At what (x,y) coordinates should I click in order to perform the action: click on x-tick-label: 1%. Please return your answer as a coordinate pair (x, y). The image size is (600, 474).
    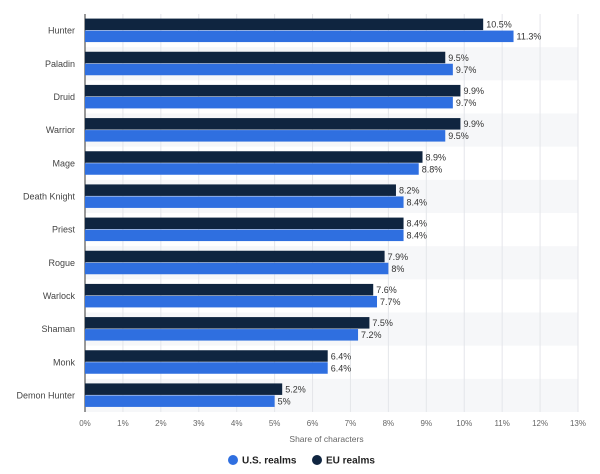
    Looking at the image, I should click on (123, 423).